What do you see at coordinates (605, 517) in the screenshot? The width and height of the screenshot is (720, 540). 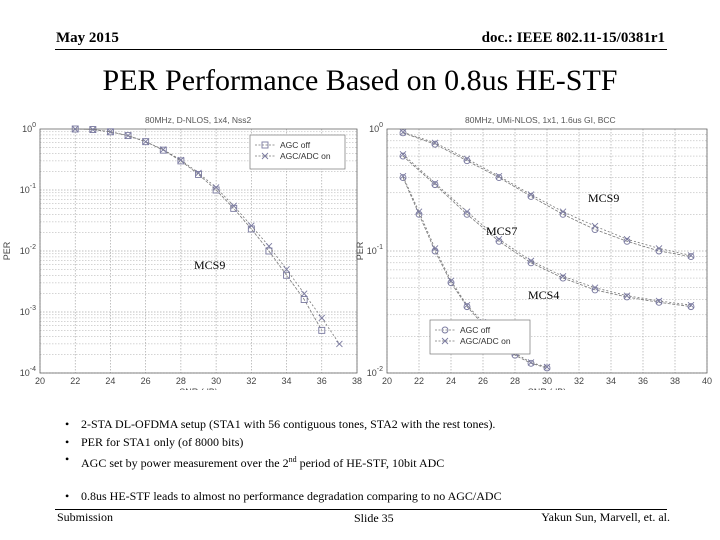 I see `footer-authors: Yakun Sun, Marvell, et. al.` at bounding box center [605, 517].